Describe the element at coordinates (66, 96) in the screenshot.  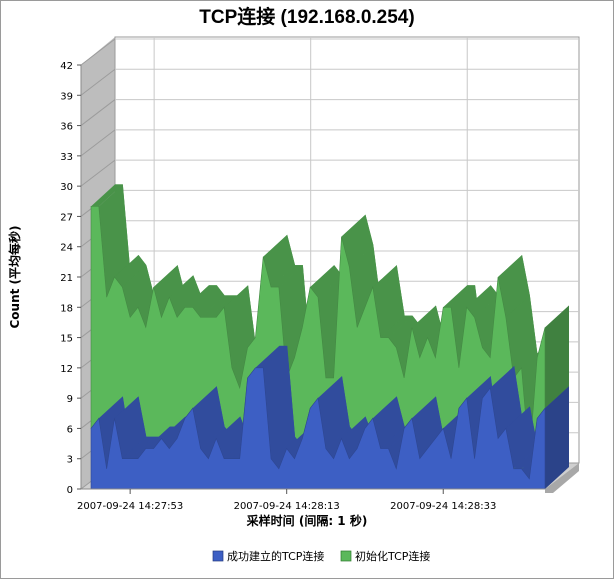
I see `y-tick-label-13: 39` at that location.